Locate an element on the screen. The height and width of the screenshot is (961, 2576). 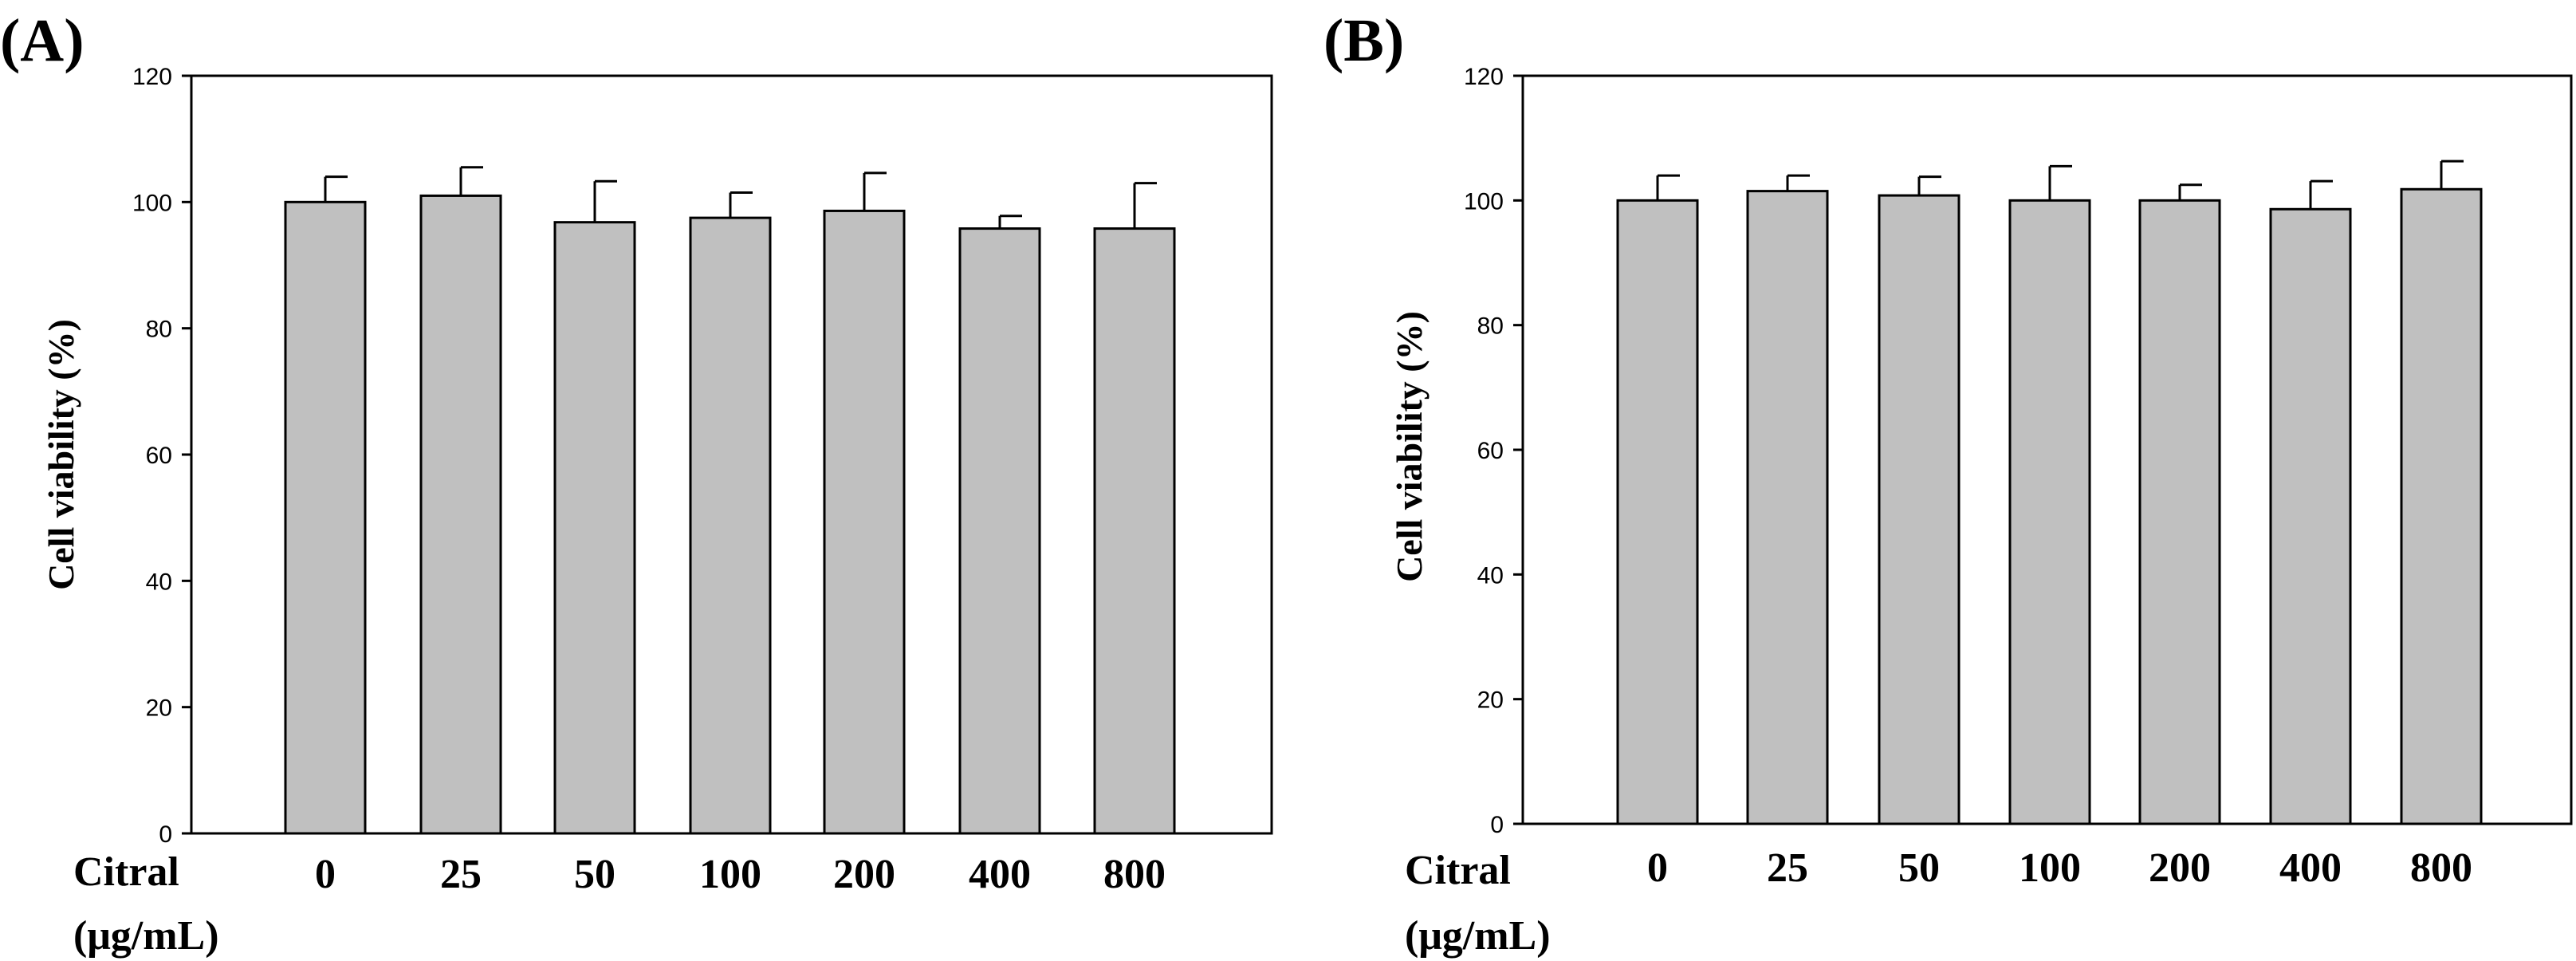
panel-label: (A) is located at coordinates (43, 40).